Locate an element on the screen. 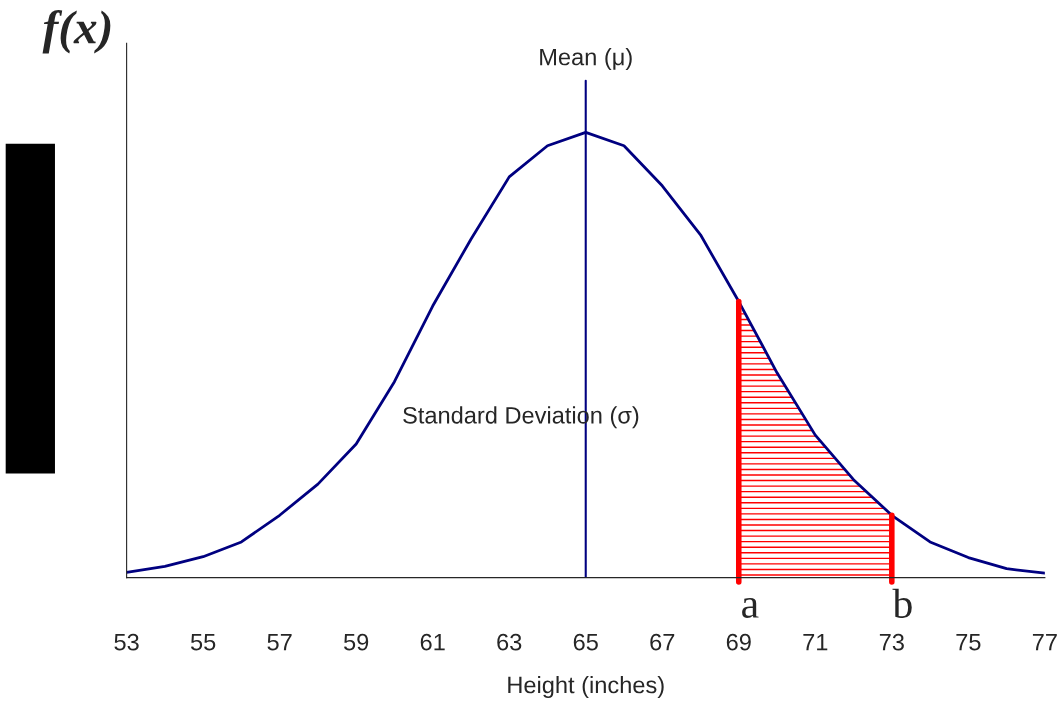 The height and width of the screenshot is (722, 1064). x-axis-title: Height (inches) is located at coordinates (586, 687).